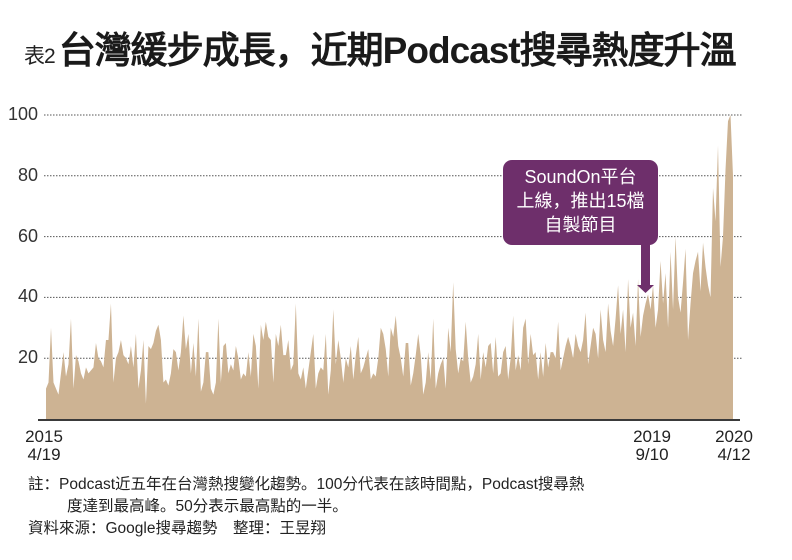  I want to click on x-tick-year: 2020, so click(734, 436).